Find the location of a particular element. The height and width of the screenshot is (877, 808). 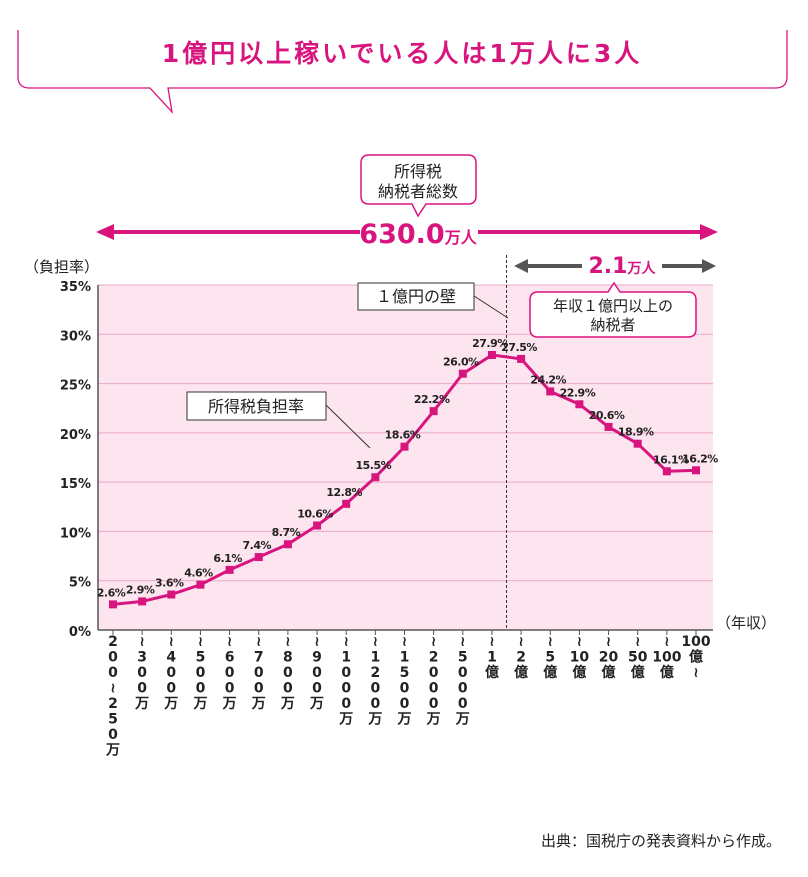

data-label: 27.9% is located at coordinates (490, 343).